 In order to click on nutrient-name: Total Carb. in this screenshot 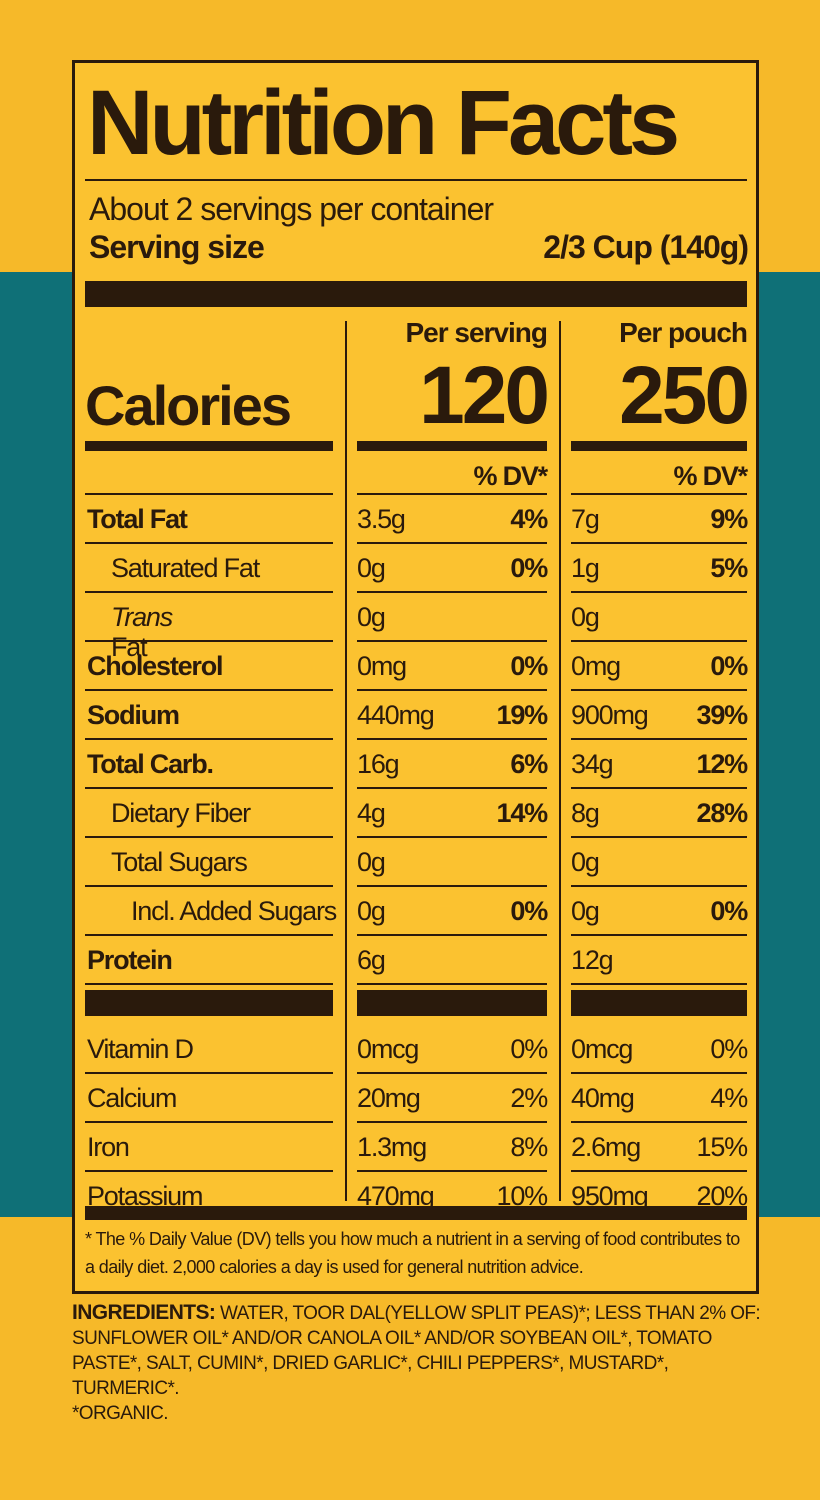, I will do `click(150, 764)`.